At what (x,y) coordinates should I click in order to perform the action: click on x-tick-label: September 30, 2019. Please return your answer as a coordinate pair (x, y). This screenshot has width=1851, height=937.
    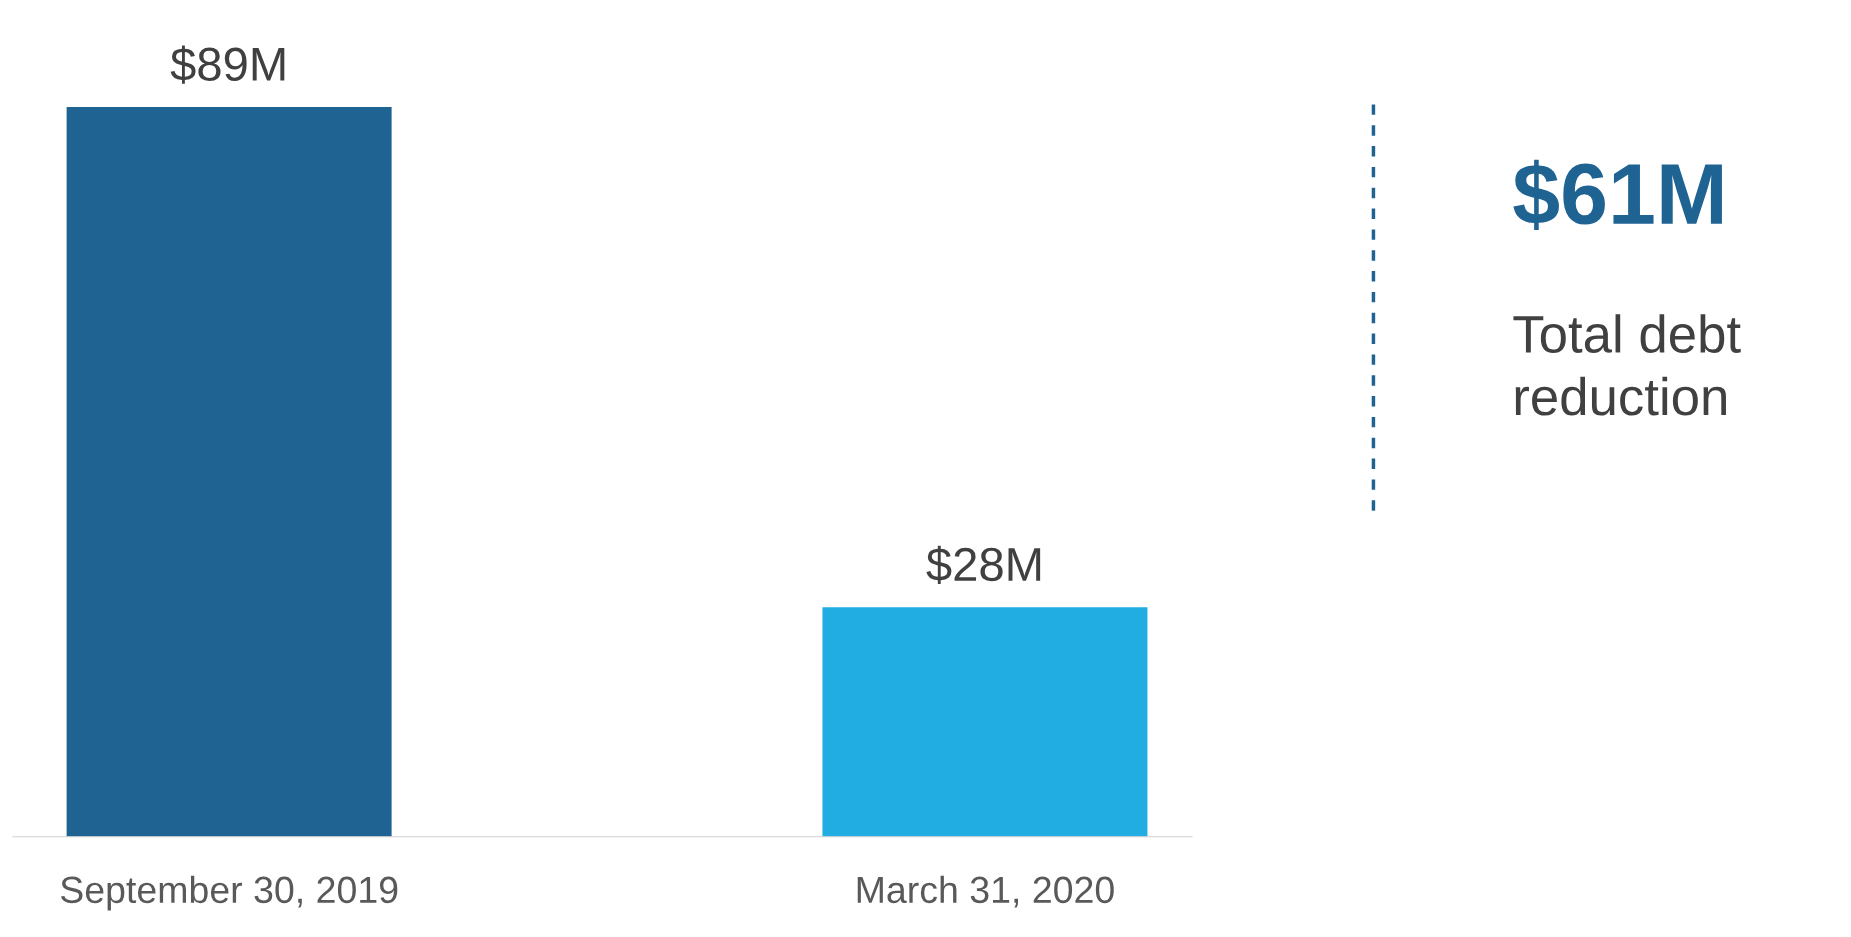
    Looking at the image, I should click on (229, 893).